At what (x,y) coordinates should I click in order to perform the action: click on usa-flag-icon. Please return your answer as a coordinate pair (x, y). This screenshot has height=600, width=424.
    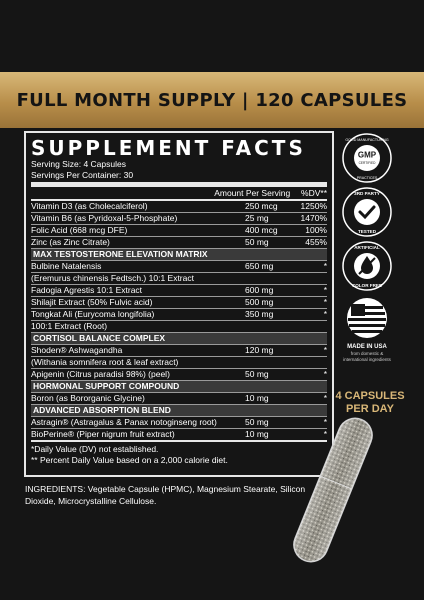
    Looking at the image, I should click on (367, 318).